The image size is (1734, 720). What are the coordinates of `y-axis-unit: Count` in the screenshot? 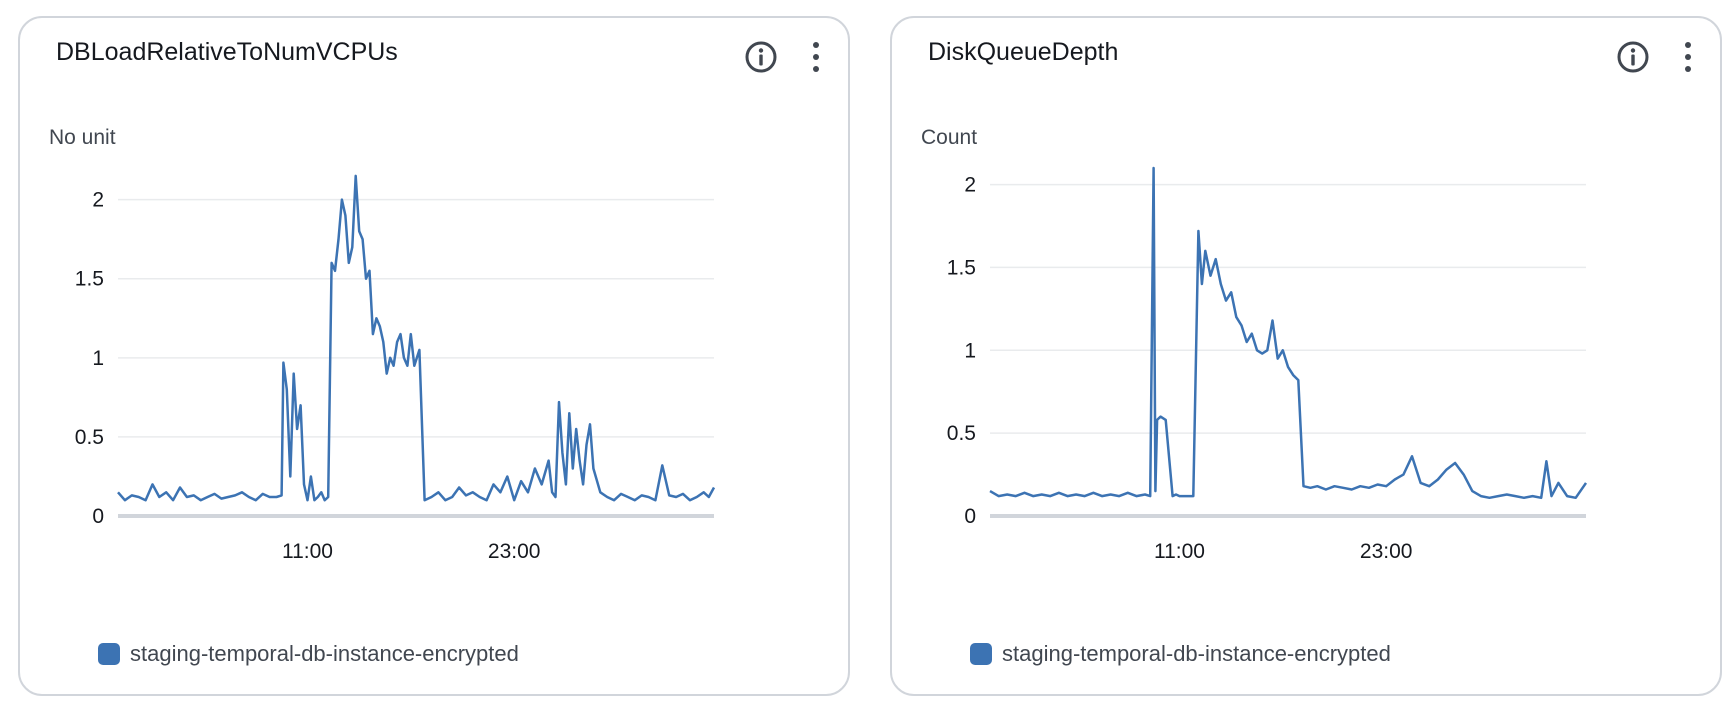 It's located at (949, 137).